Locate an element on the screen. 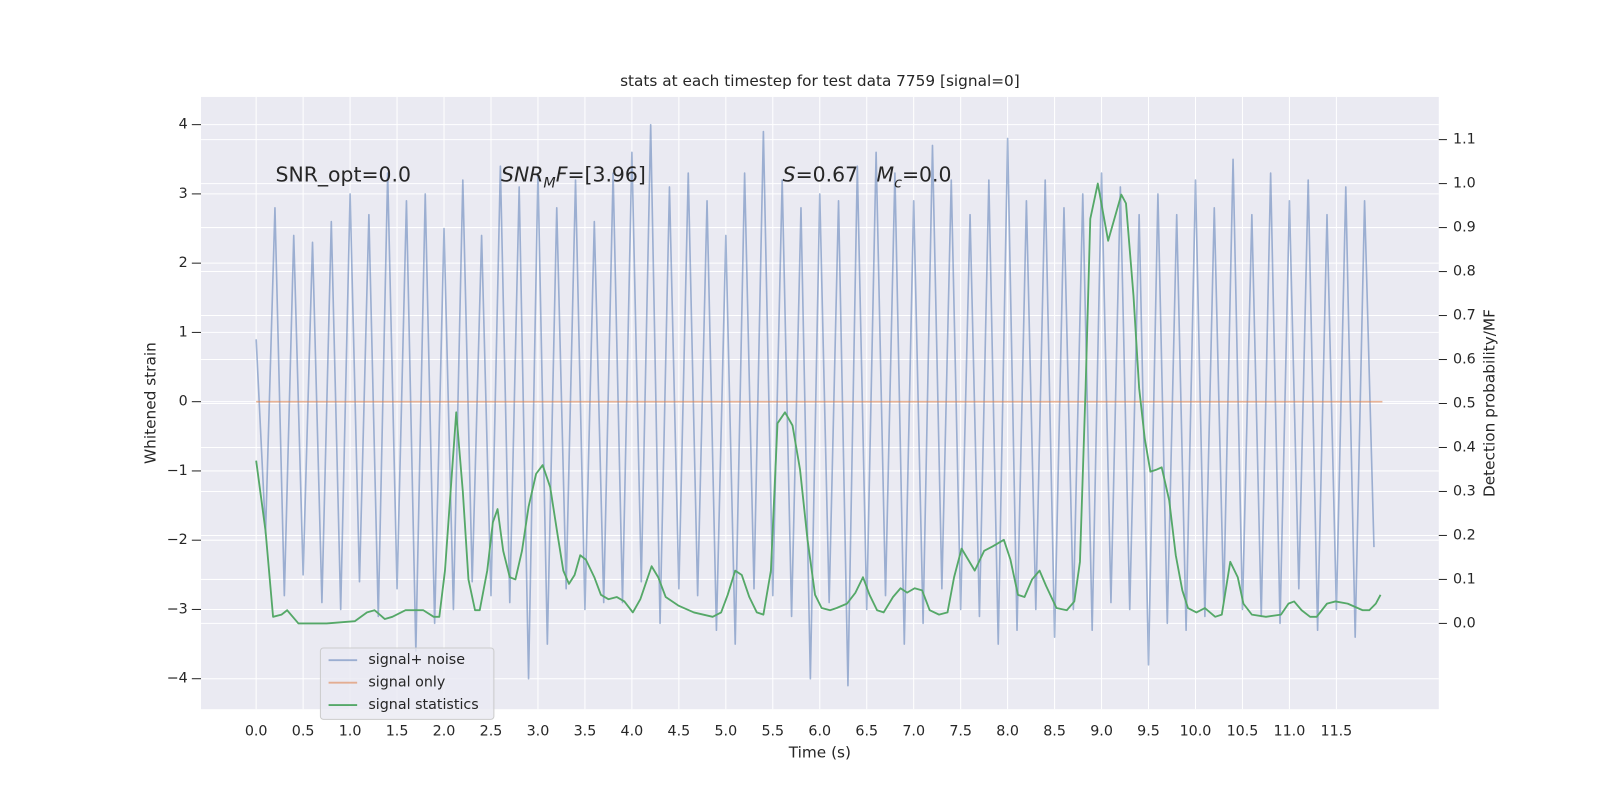 This screenshot has height=800, width=1600. y-axis-label: Whitened strain is located at coordinates (151, 403).